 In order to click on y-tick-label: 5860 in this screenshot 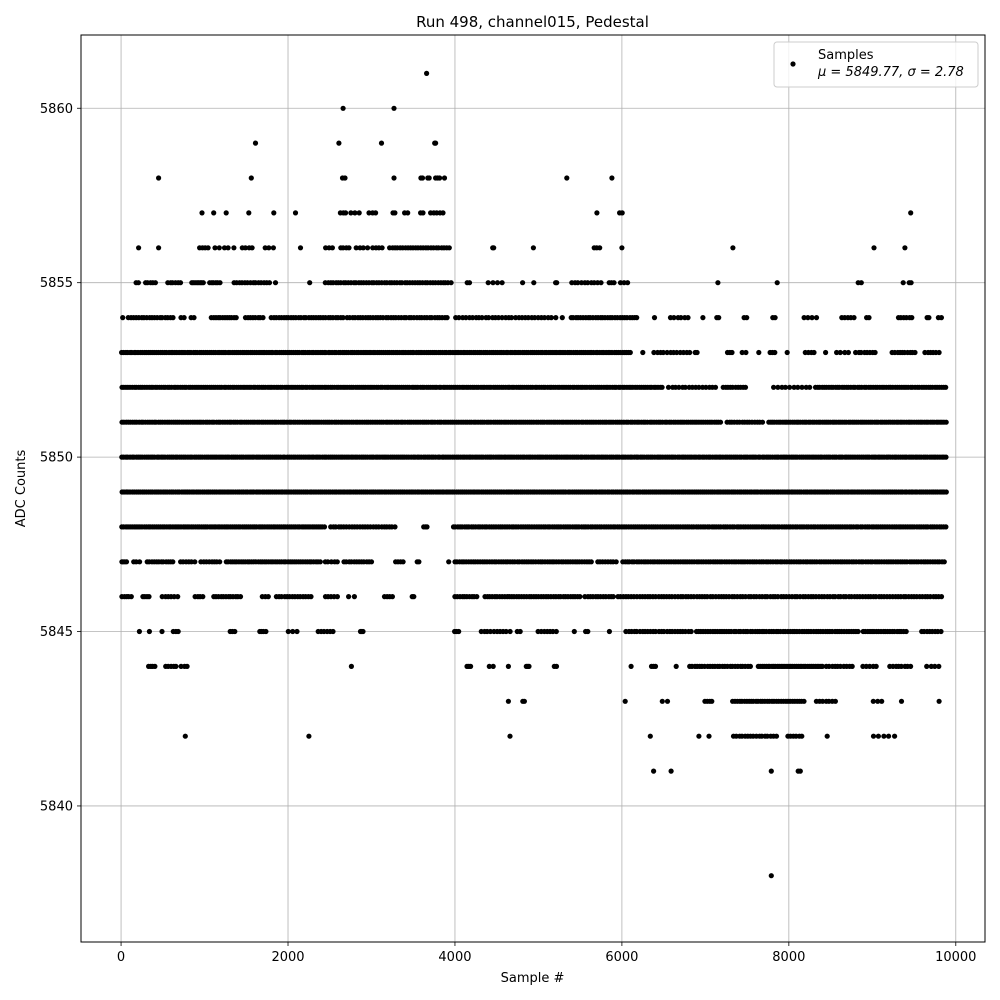, I will do `click(56, 109)`.